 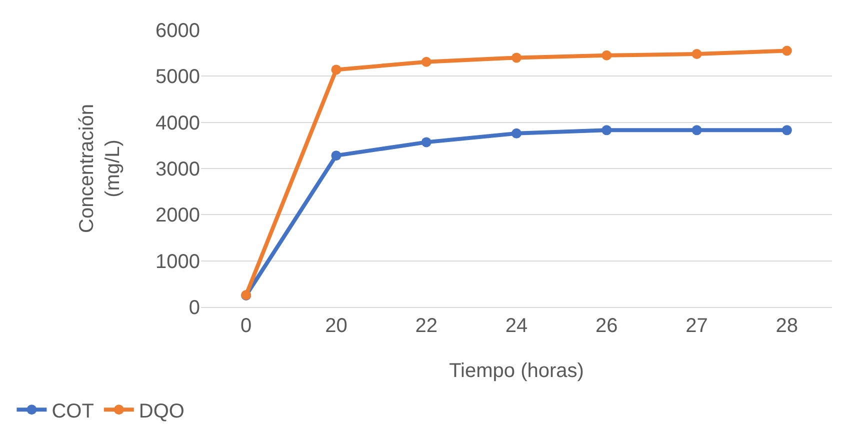 I want to click on x-tick-label: 28, so click(x=787, y=326).